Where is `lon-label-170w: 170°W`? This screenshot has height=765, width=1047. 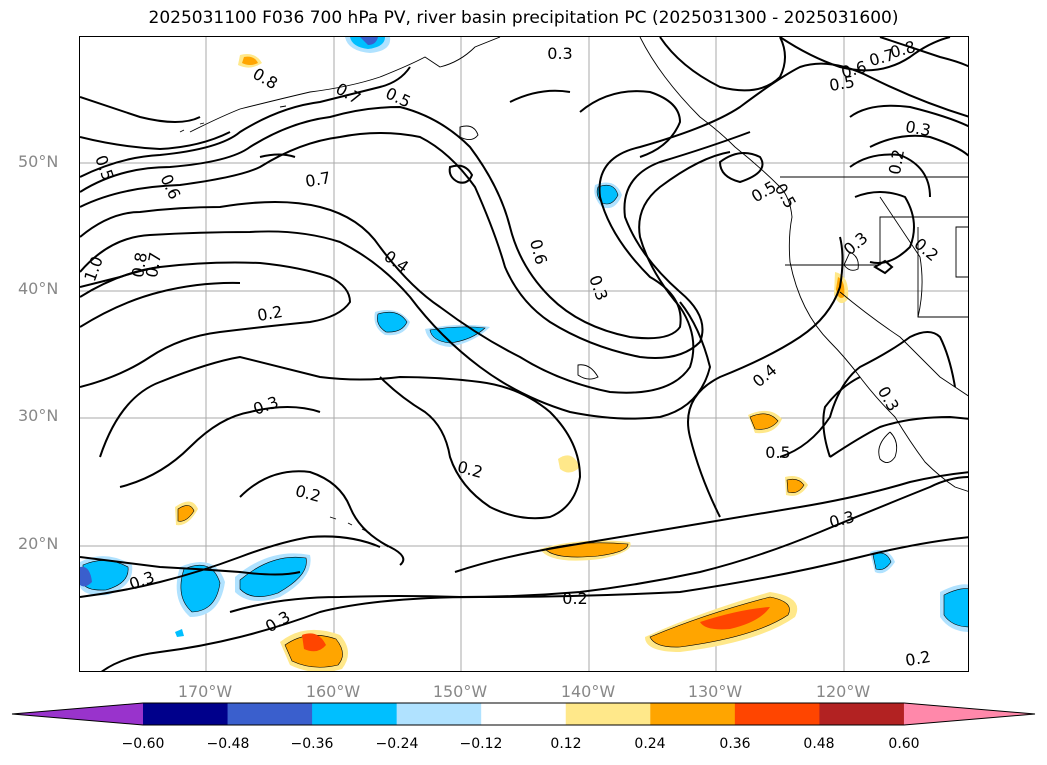 lon-label-170w: 170°W is located at coordinates (205, 691).